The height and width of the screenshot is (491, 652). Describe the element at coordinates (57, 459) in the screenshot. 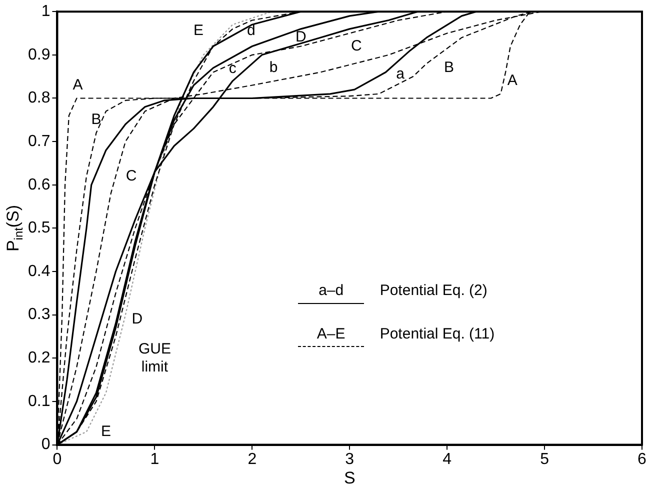

I see `x-tick-label: 0` at that location.